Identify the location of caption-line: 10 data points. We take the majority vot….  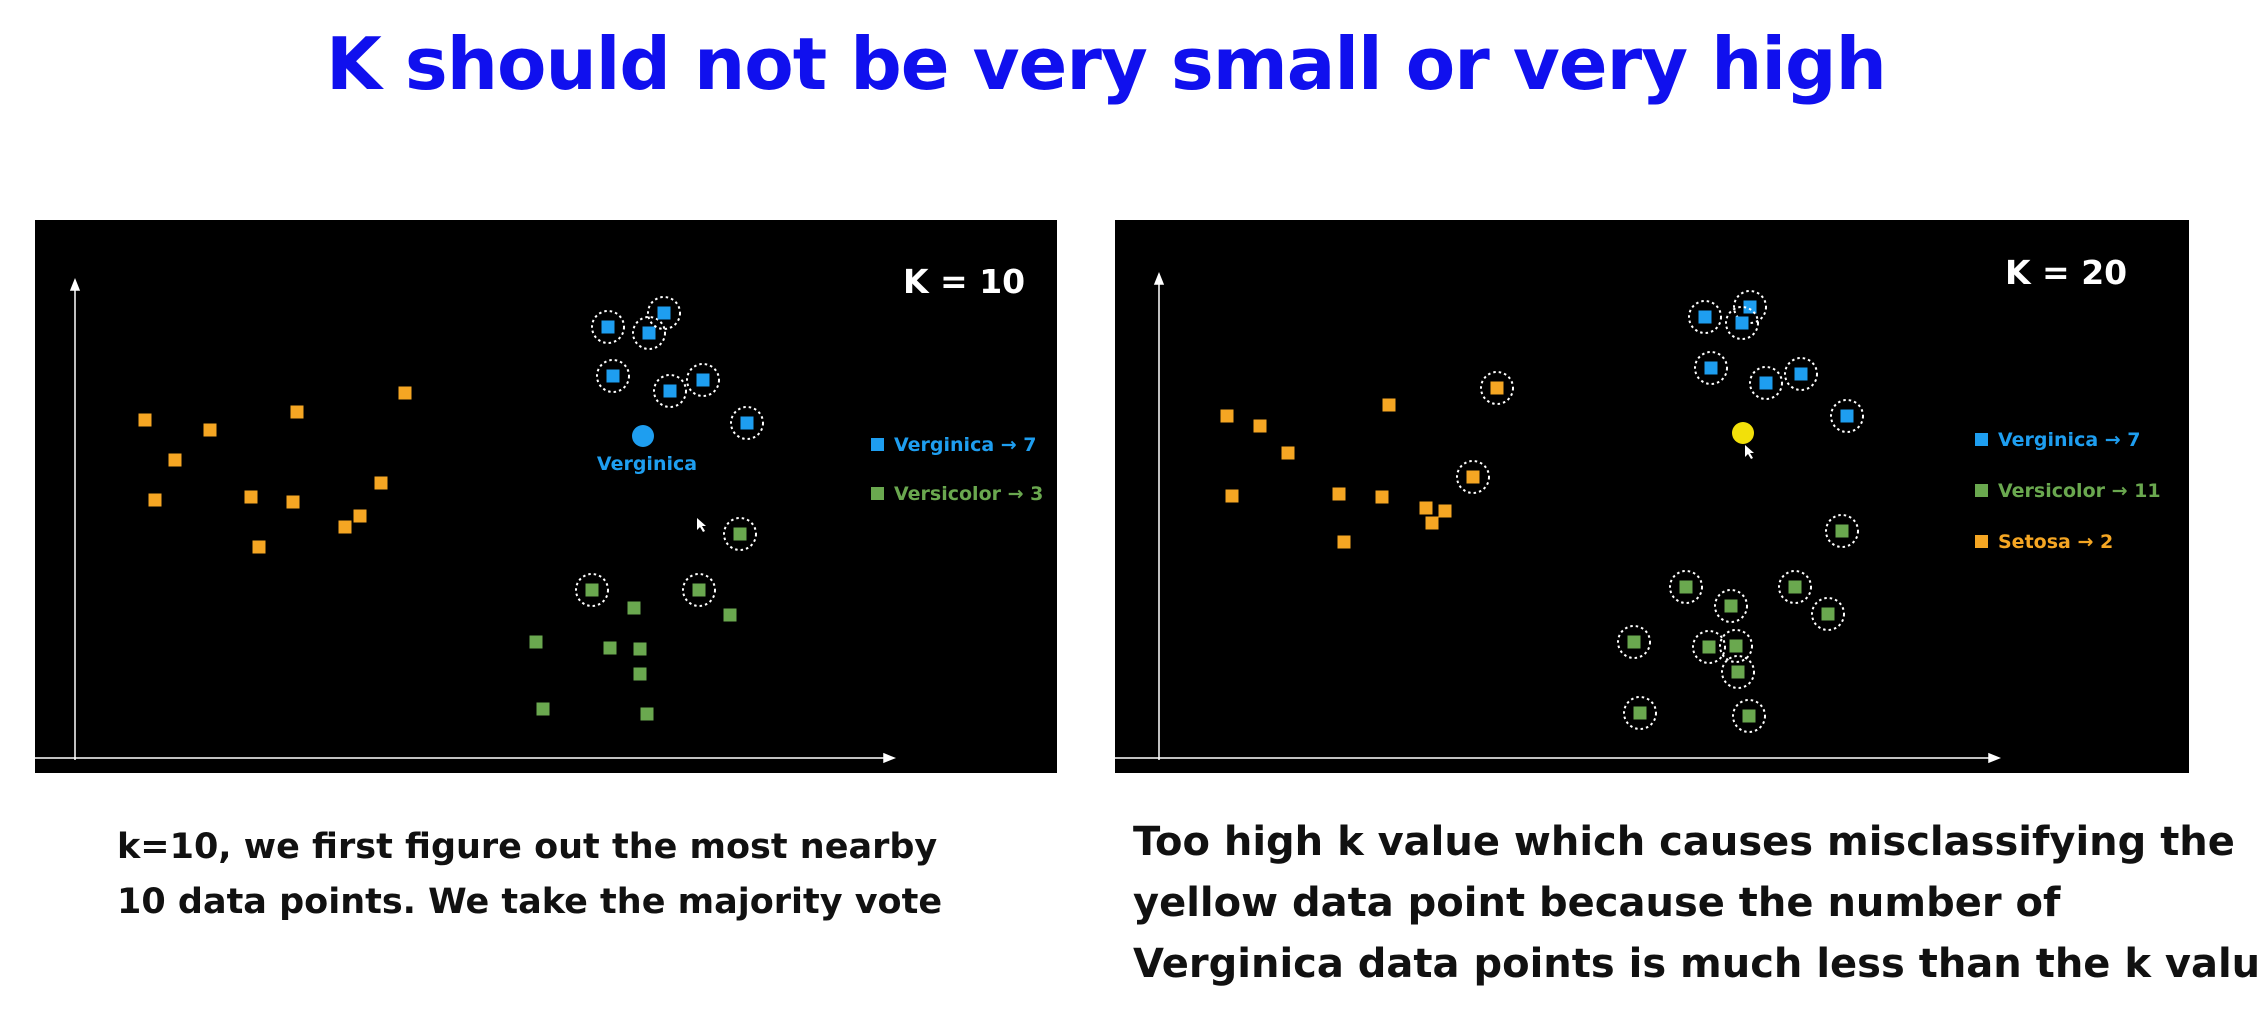
(530, 902).